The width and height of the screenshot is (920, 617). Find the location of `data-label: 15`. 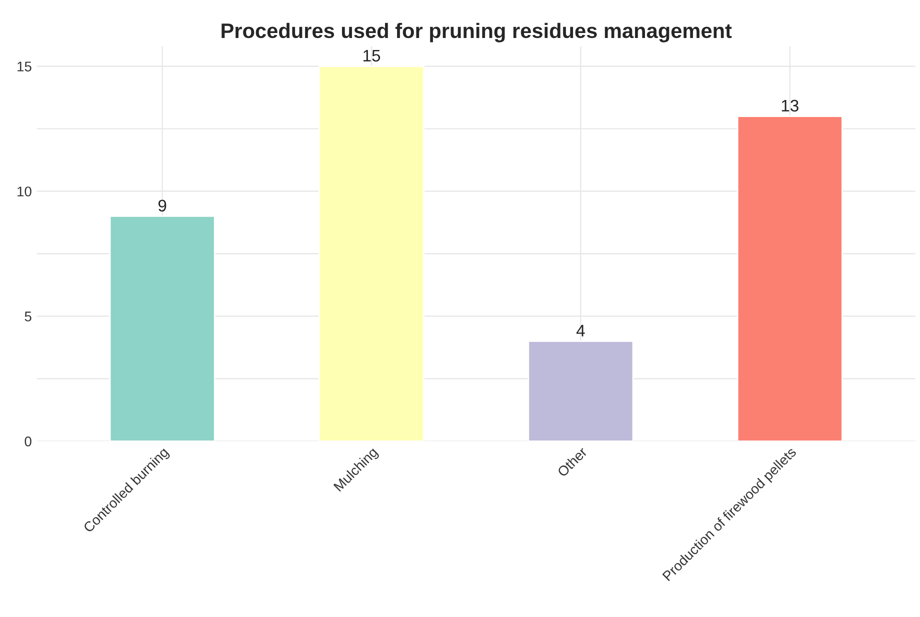

data-label: 15 is located at coordinates (372, 56).